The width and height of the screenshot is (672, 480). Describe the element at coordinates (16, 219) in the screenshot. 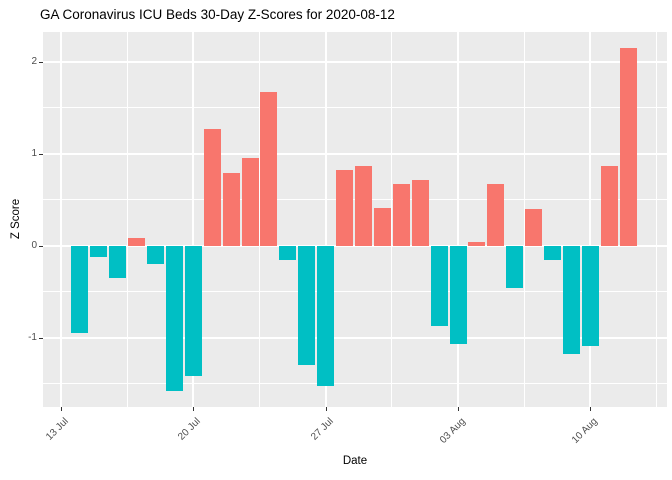

I see `y-axis-title: Z Score` at that location.